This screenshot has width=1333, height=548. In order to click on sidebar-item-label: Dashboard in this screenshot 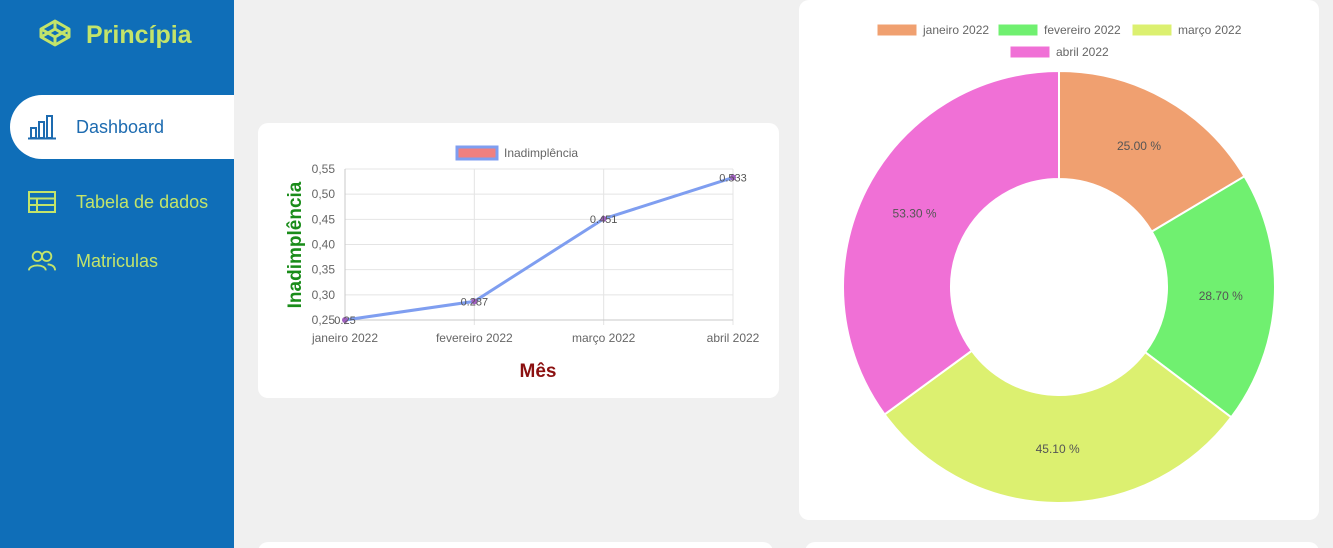, I will do `click(120, 126)`.